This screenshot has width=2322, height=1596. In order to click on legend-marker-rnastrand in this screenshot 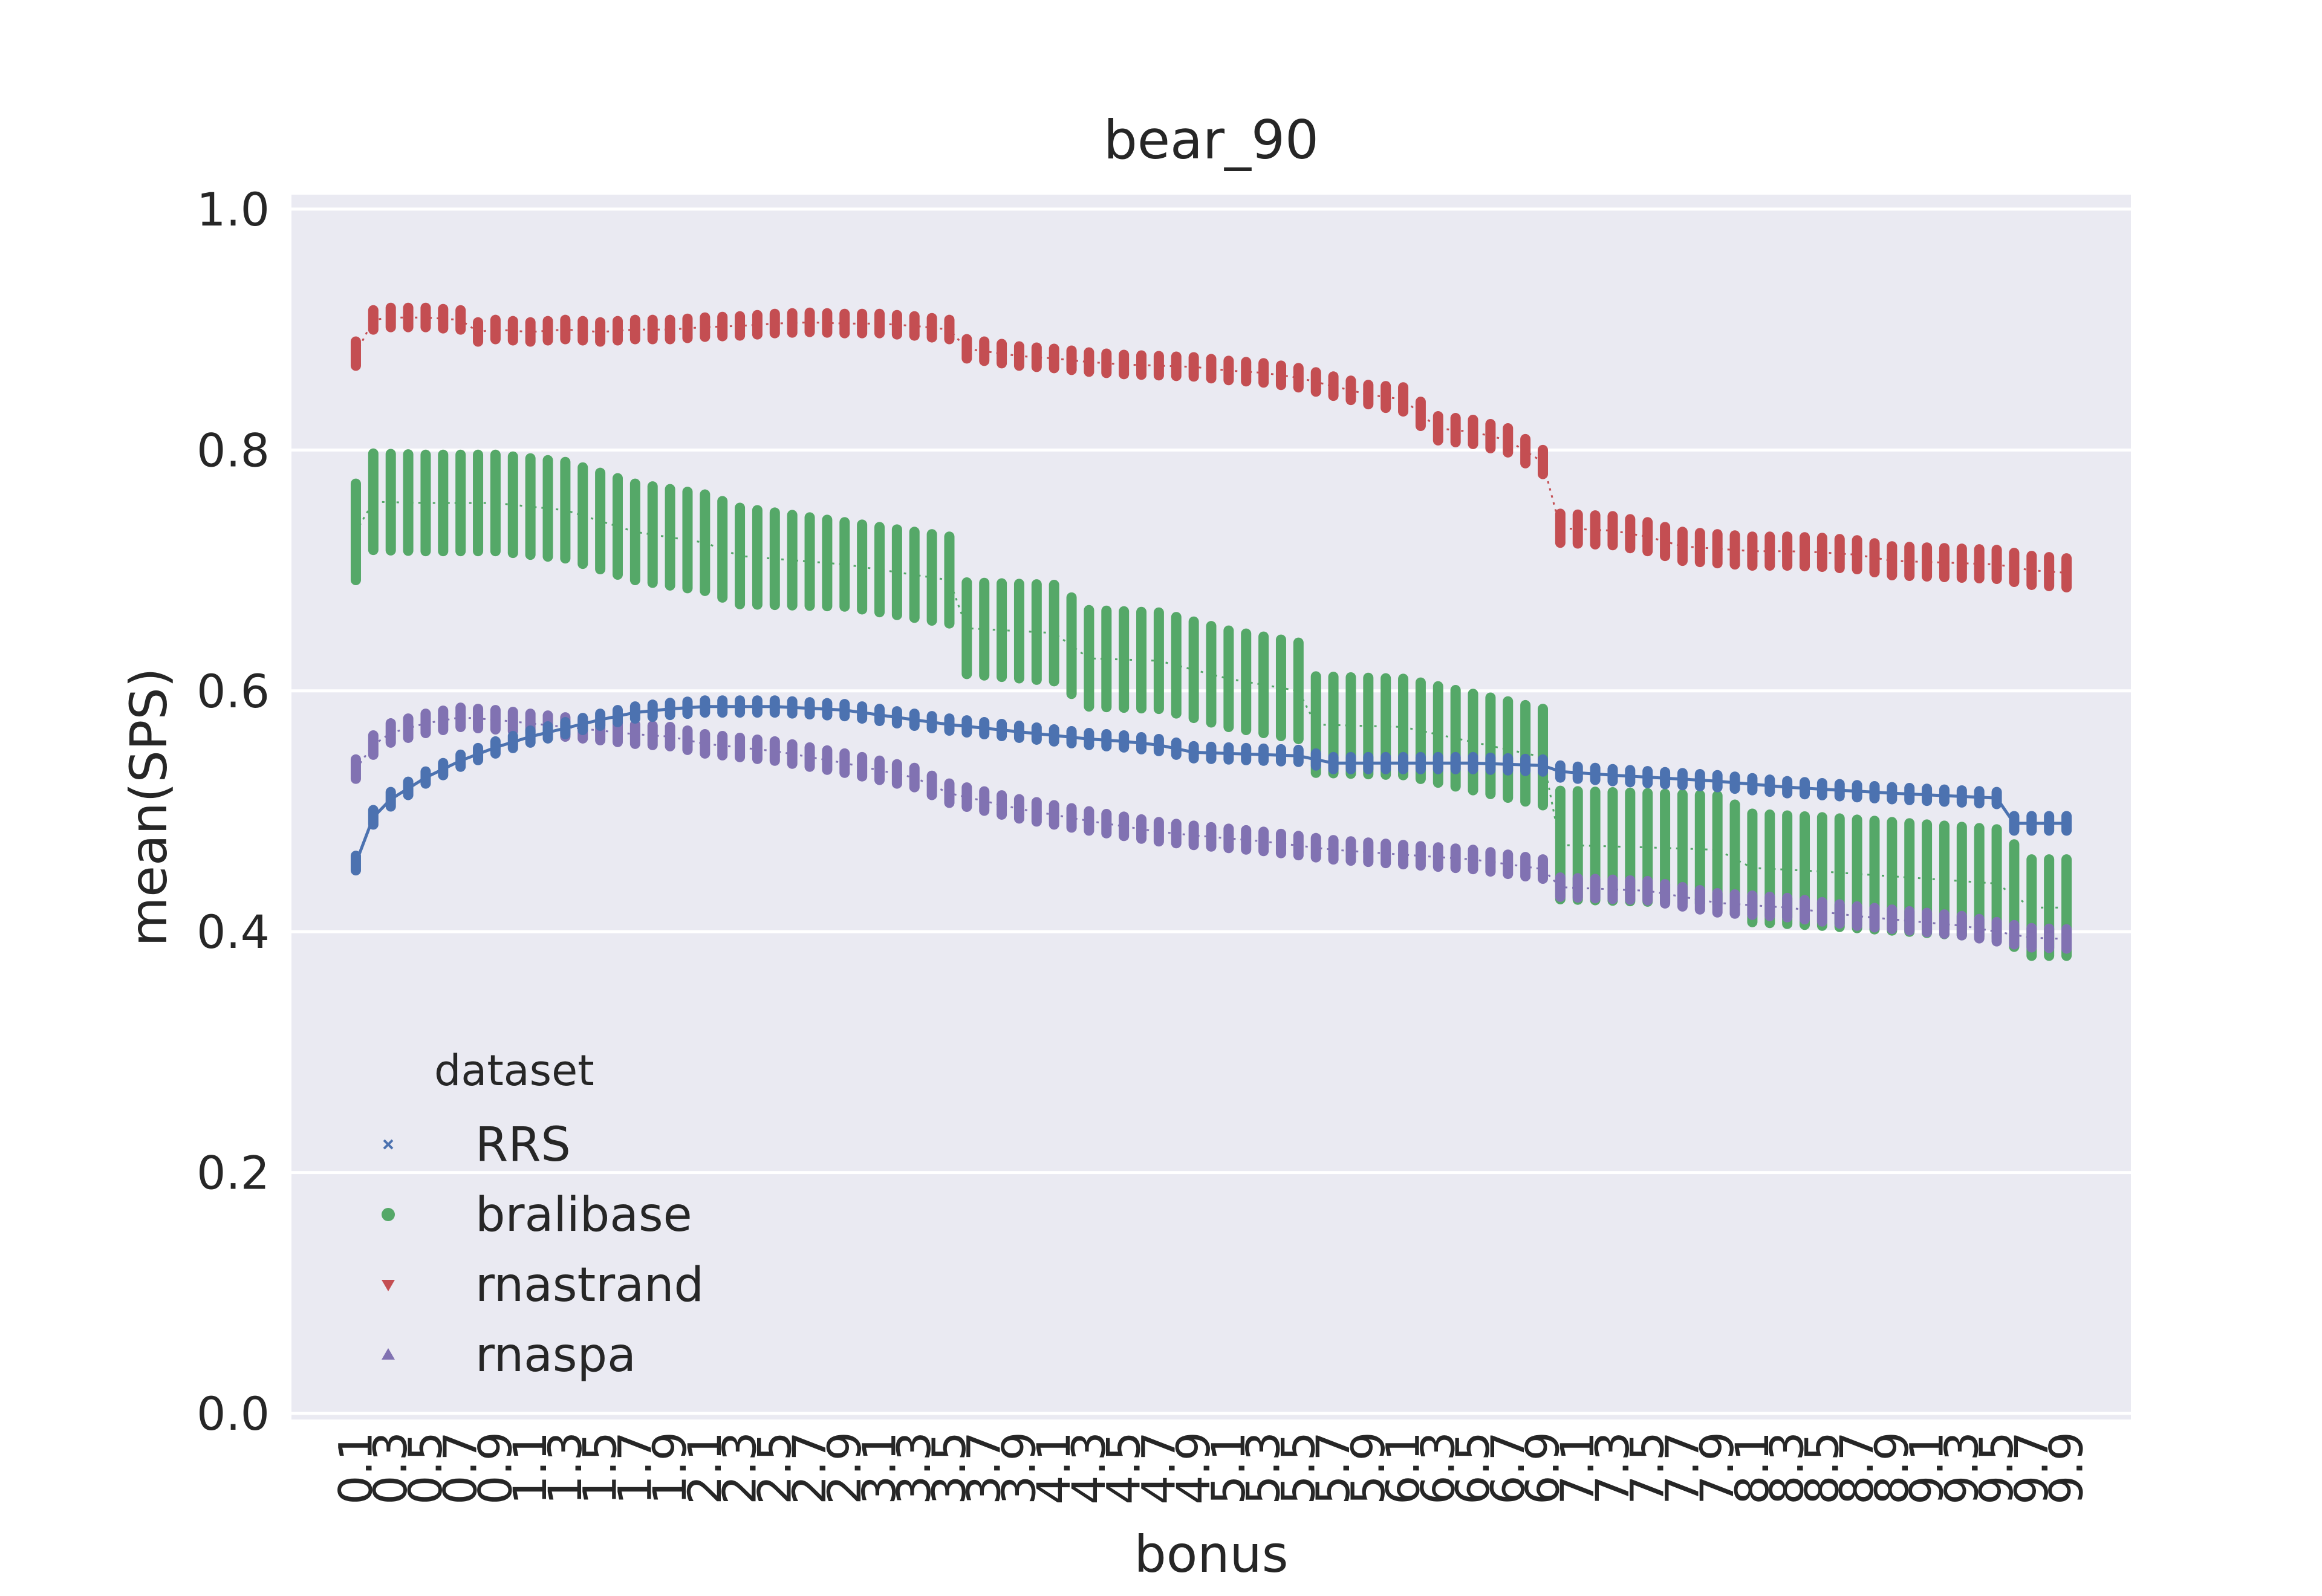, I will do `click(389, 1285)`.